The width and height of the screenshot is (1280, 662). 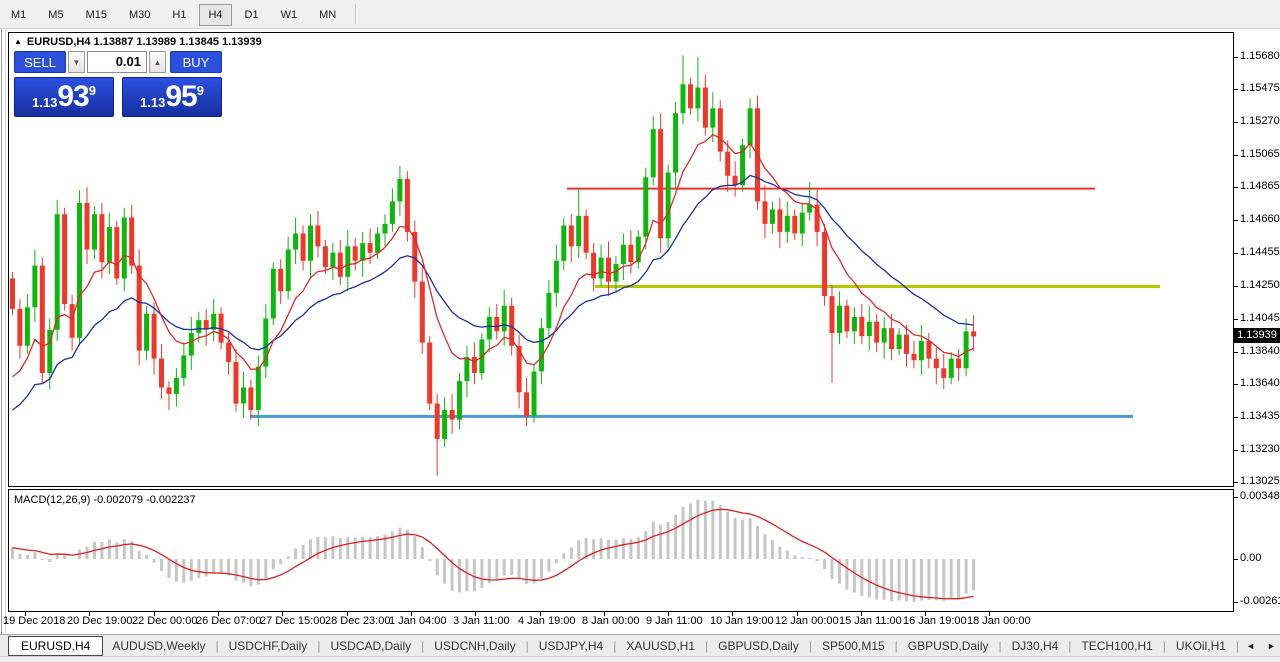 I want to click on timeframe-button-M15: M15, so click(x=96, y=15).